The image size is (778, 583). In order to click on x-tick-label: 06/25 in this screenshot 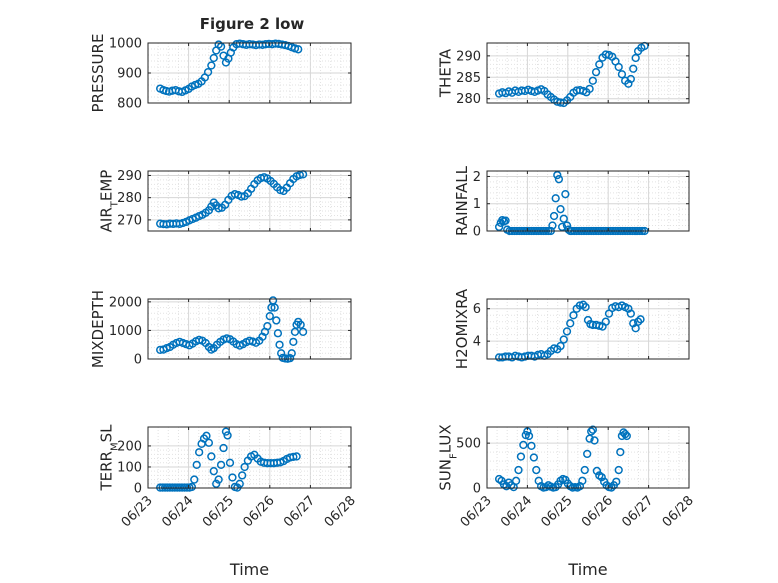, I will do `click(557, 511)`.